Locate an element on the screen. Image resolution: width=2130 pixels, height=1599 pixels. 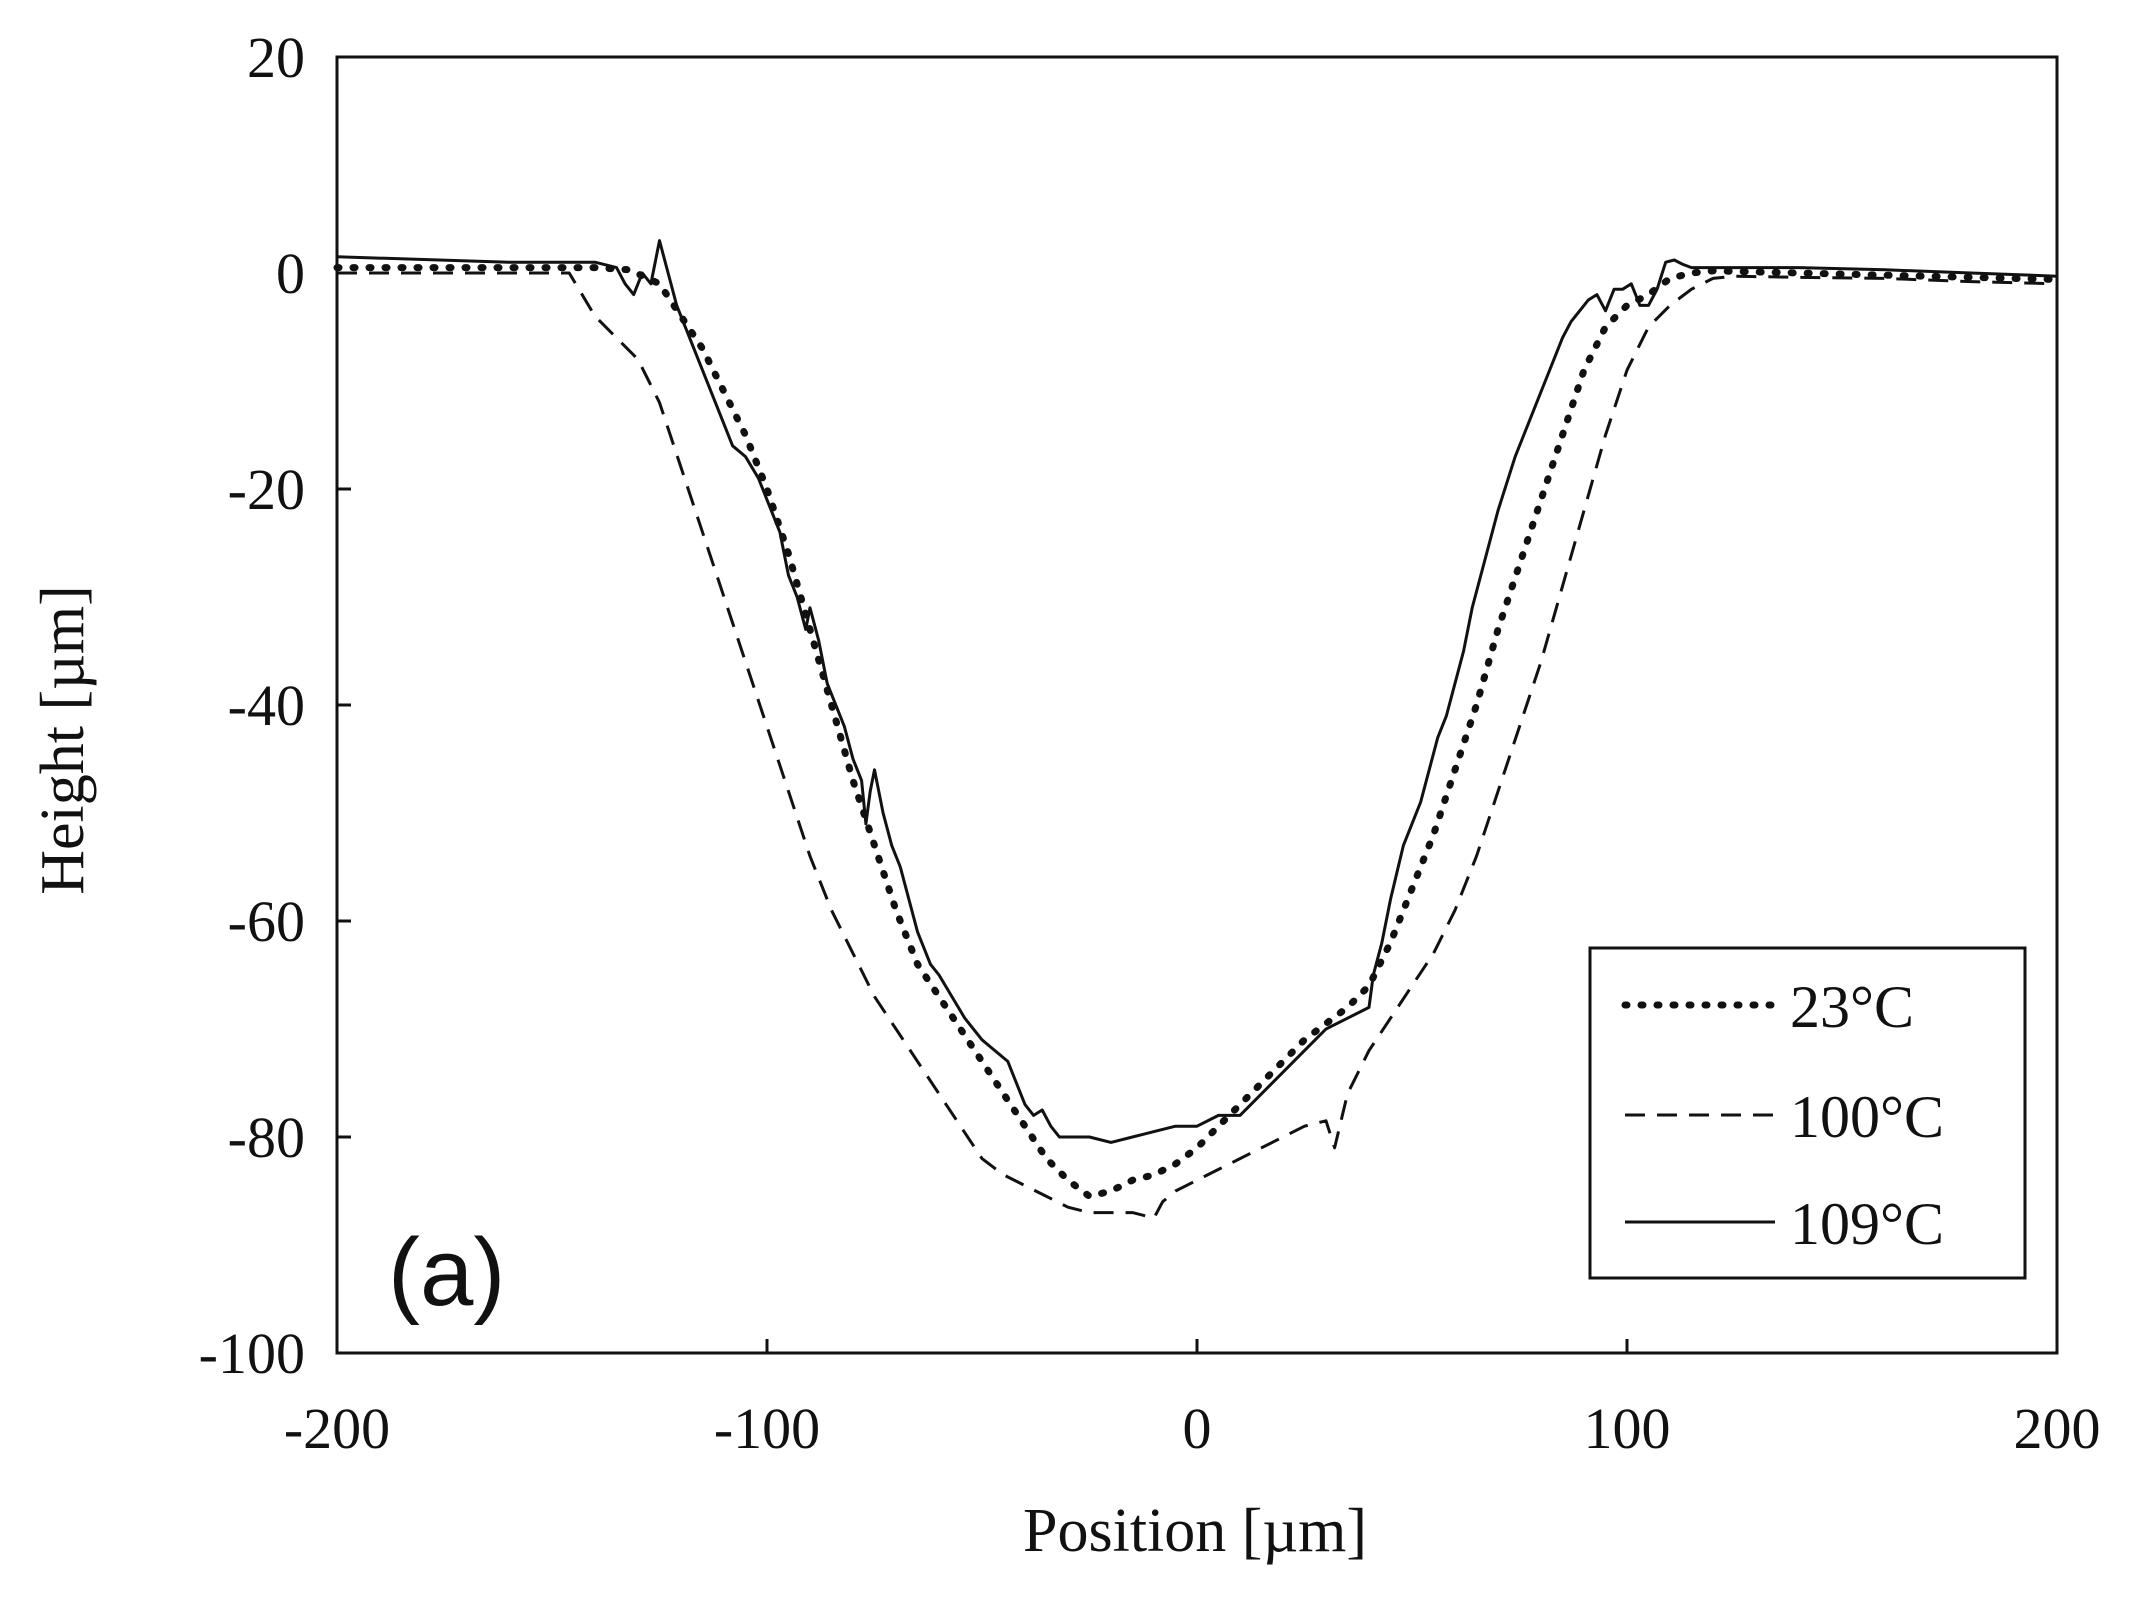
x-tick-label: 100 is located at coordinates (1627, 1428).